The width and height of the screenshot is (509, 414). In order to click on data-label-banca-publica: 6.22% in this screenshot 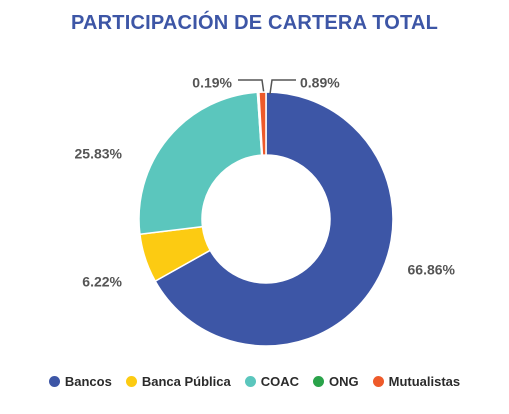, I will do `click(102, 282)`.